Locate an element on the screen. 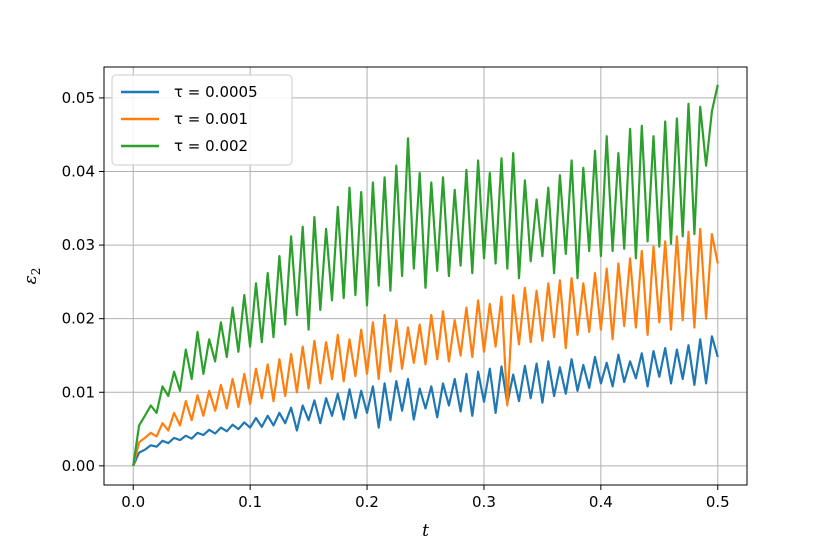  legend: τ = 0.0005 τ = 0.001 τ = 0.002 is located at coordinates (202, 120).